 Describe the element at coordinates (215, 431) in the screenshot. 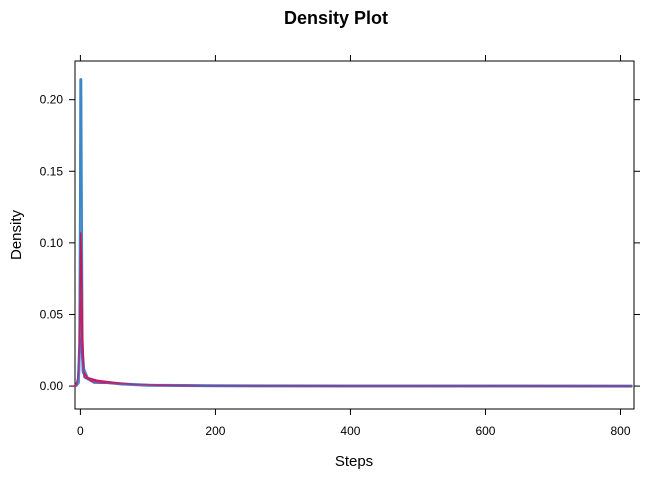

I see `x-tick-label: 200` at that location.